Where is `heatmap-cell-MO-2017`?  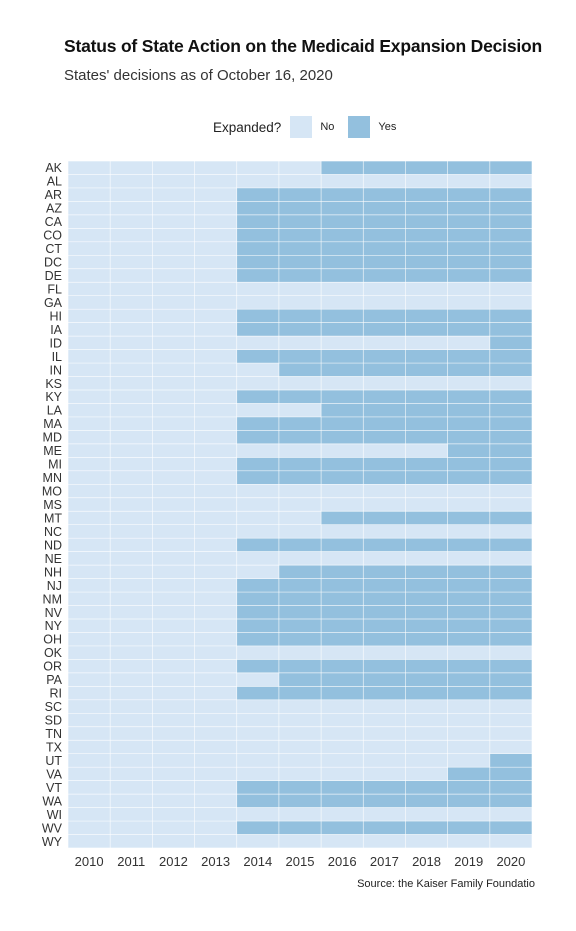 heatmap-cell-MO-2017 is located at coordinates (384, 491).